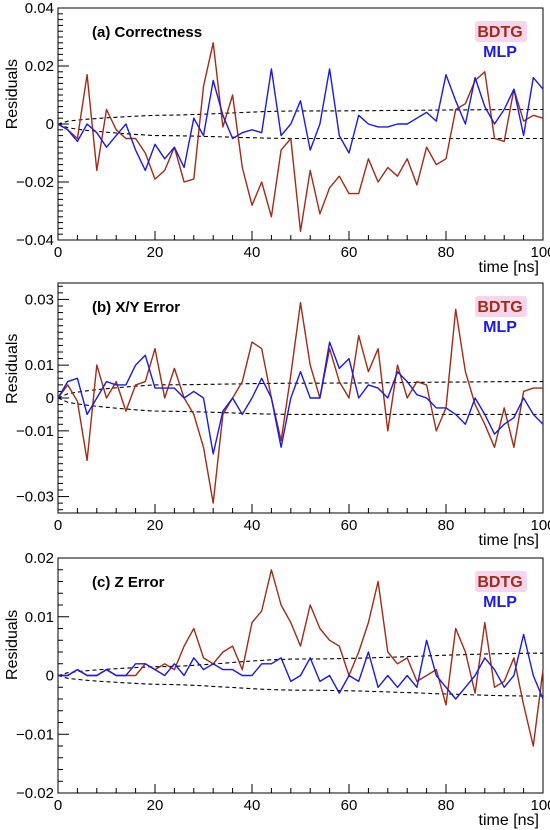 Image resolution: width=550 pixels, height=830 pixels. I want to click on panel-title: (c) Z Error, so click(128, 582).